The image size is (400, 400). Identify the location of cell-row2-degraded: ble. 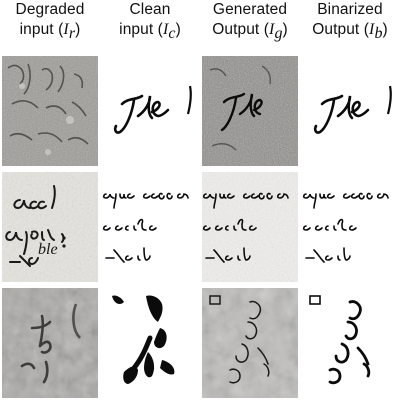
(50, 227).